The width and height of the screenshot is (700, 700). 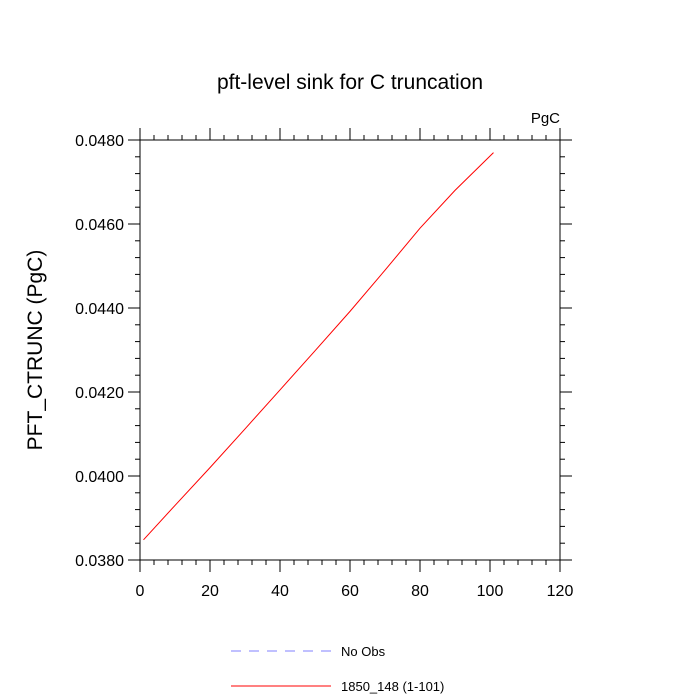 What do you see at coordinates (140, 591) in the screenshot?
I see `x-tick-label: 0` at bounding box center [140, 591].